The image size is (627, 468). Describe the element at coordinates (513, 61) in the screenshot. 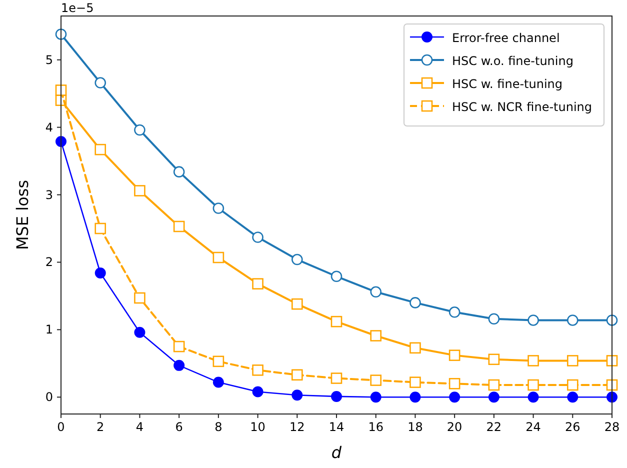

I see `legend-label: HSC w.o. fine-tuning` at that location.